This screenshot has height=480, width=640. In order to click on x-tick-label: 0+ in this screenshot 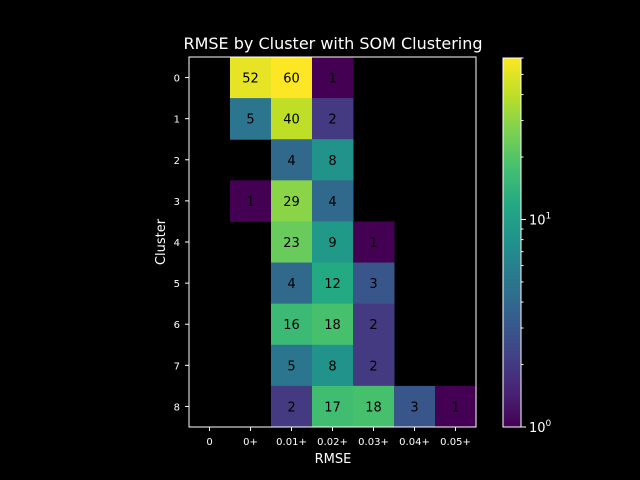, I will do `click(250, 442)`.